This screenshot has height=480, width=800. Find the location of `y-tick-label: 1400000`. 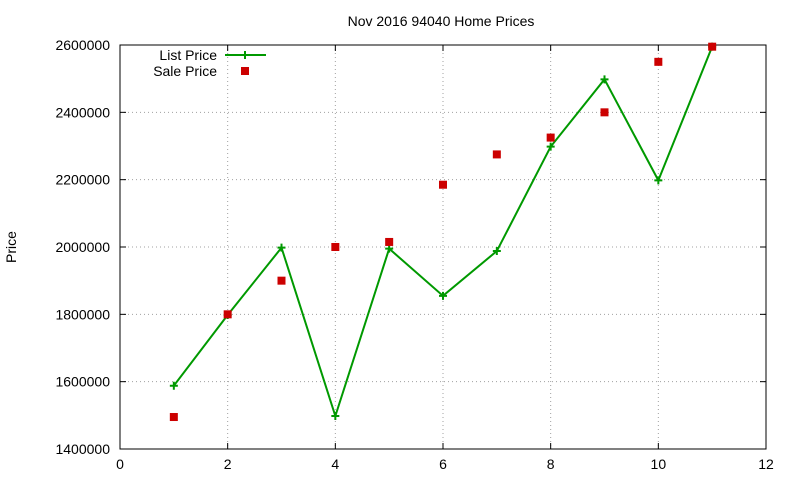

y-tick-label: 1400000 is located at coordinates (82, 449).